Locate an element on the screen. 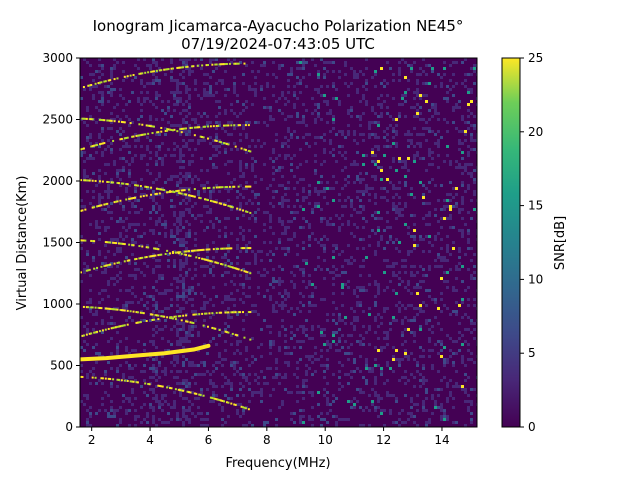 The width and height of the screenshot is (640, 480). x-axis-label: Frequency(MHz) is located at coordinates (277, 463).